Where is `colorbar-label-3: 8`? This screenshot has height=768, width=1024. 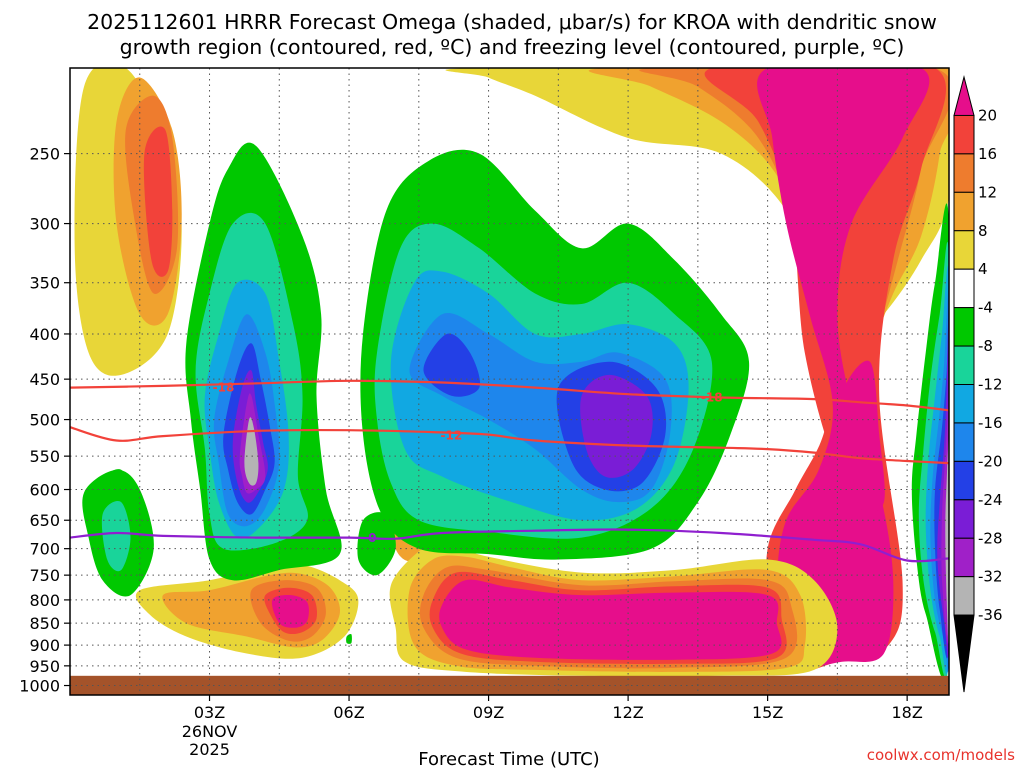
colorbar-label-3: 8 is located at coordinates (983, 231).